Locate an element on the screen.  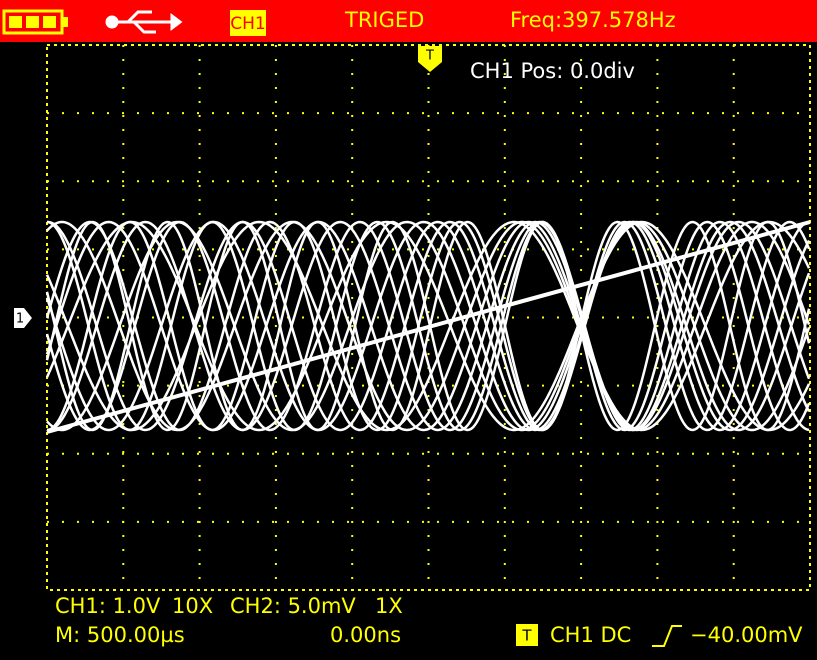
channel-marker: 1 is located at coordinates (20, 319).